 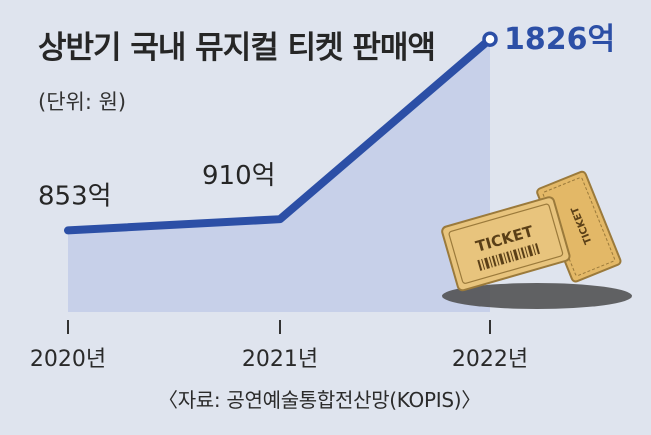 I want to click on data-label-1: 910억, so click(x=239, y=176).